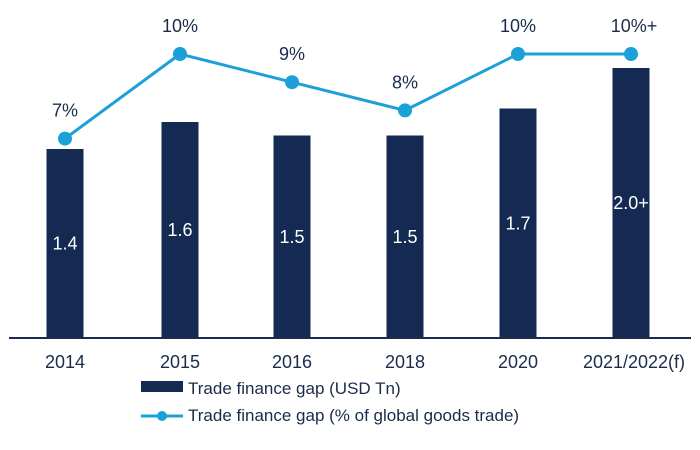 The image size is (700, 450). Describe the element at coordinates (65, 362) in the screenshot. I see `x-tick-label: 2014` at that location.